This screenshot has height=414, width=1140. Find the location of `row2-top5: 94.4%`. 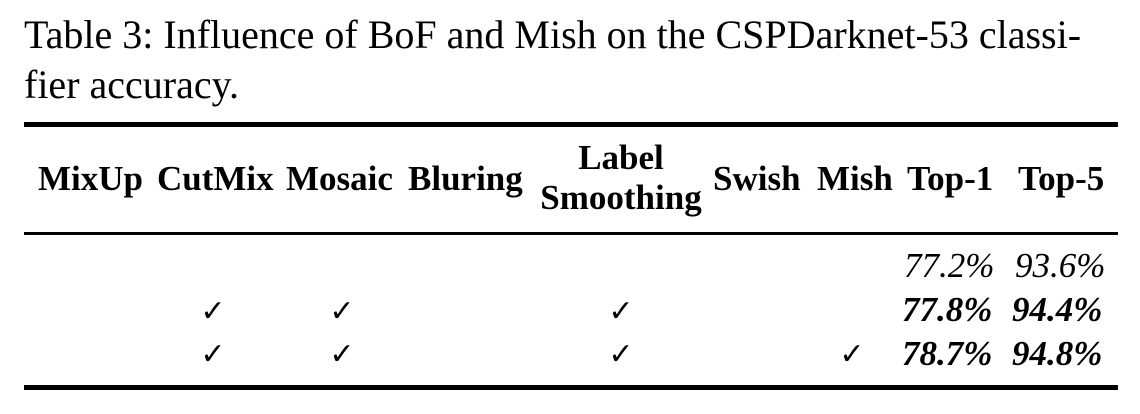

row2-top5: 94.4% is located at coordinates (1057, 309).